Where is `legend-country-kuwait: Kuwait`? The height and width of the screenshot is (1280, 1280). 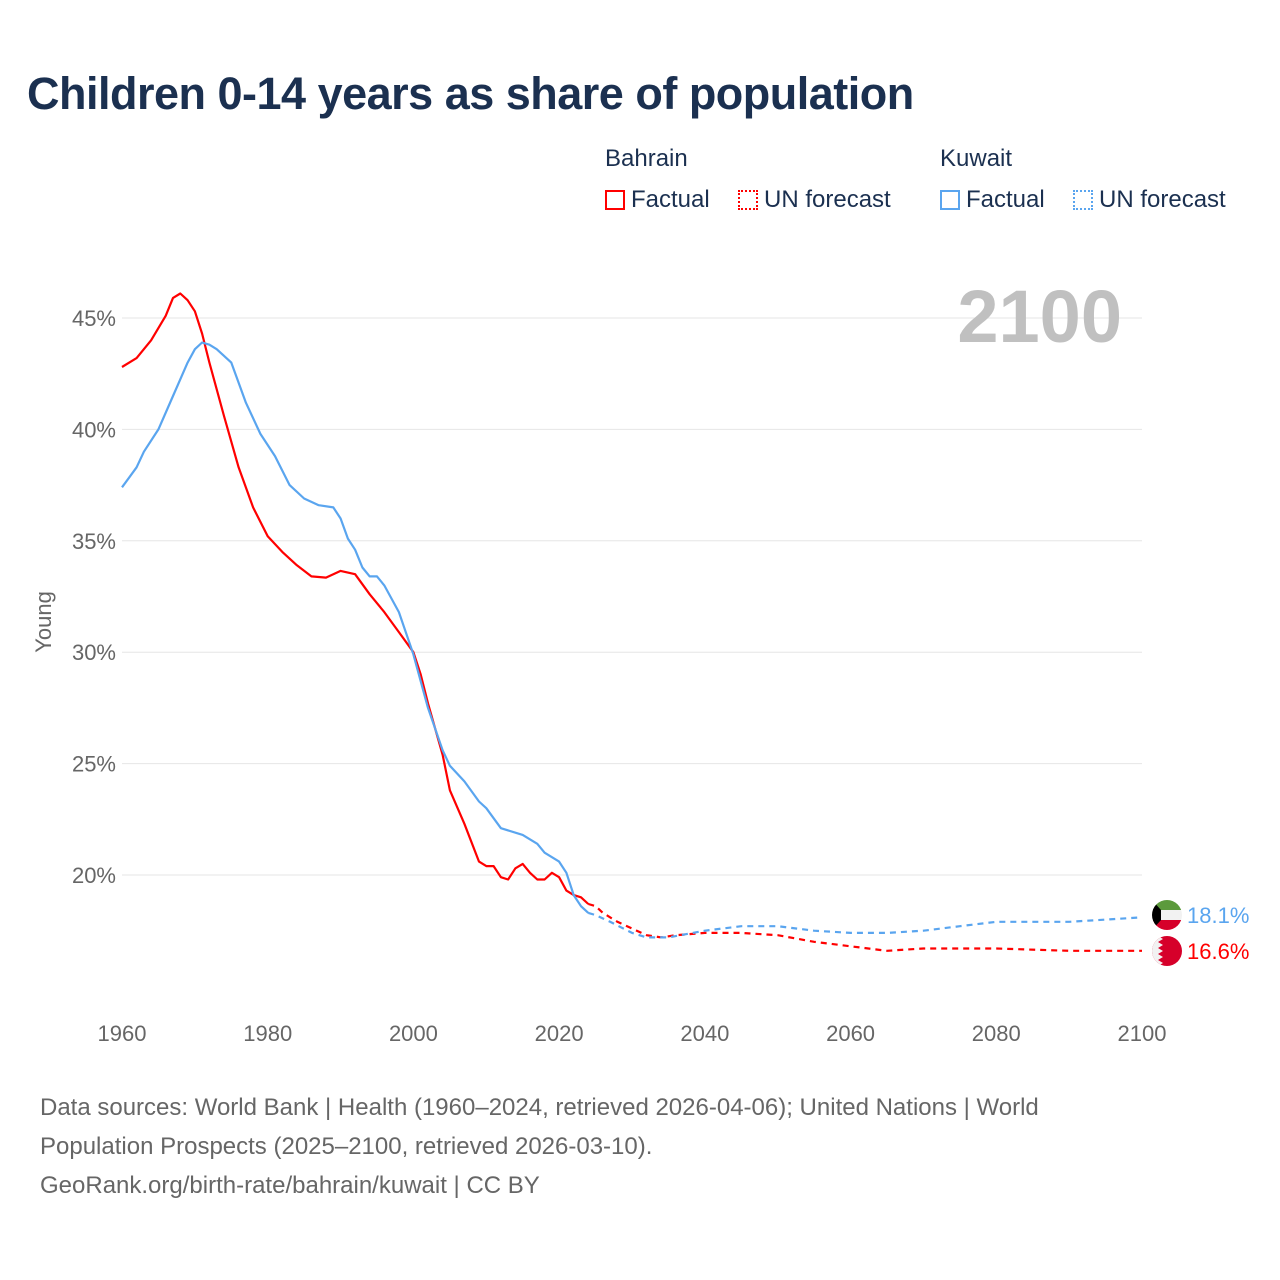
legend-country-kuwait: Kuwait is located at coordinates (976, 158).